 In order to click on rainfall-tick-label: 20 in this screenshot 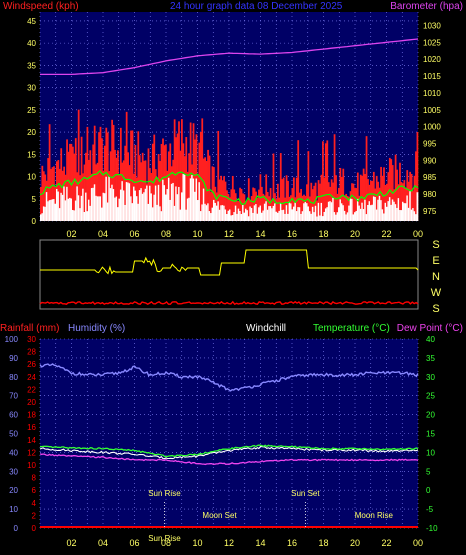, I will do `click(31, 402)`.